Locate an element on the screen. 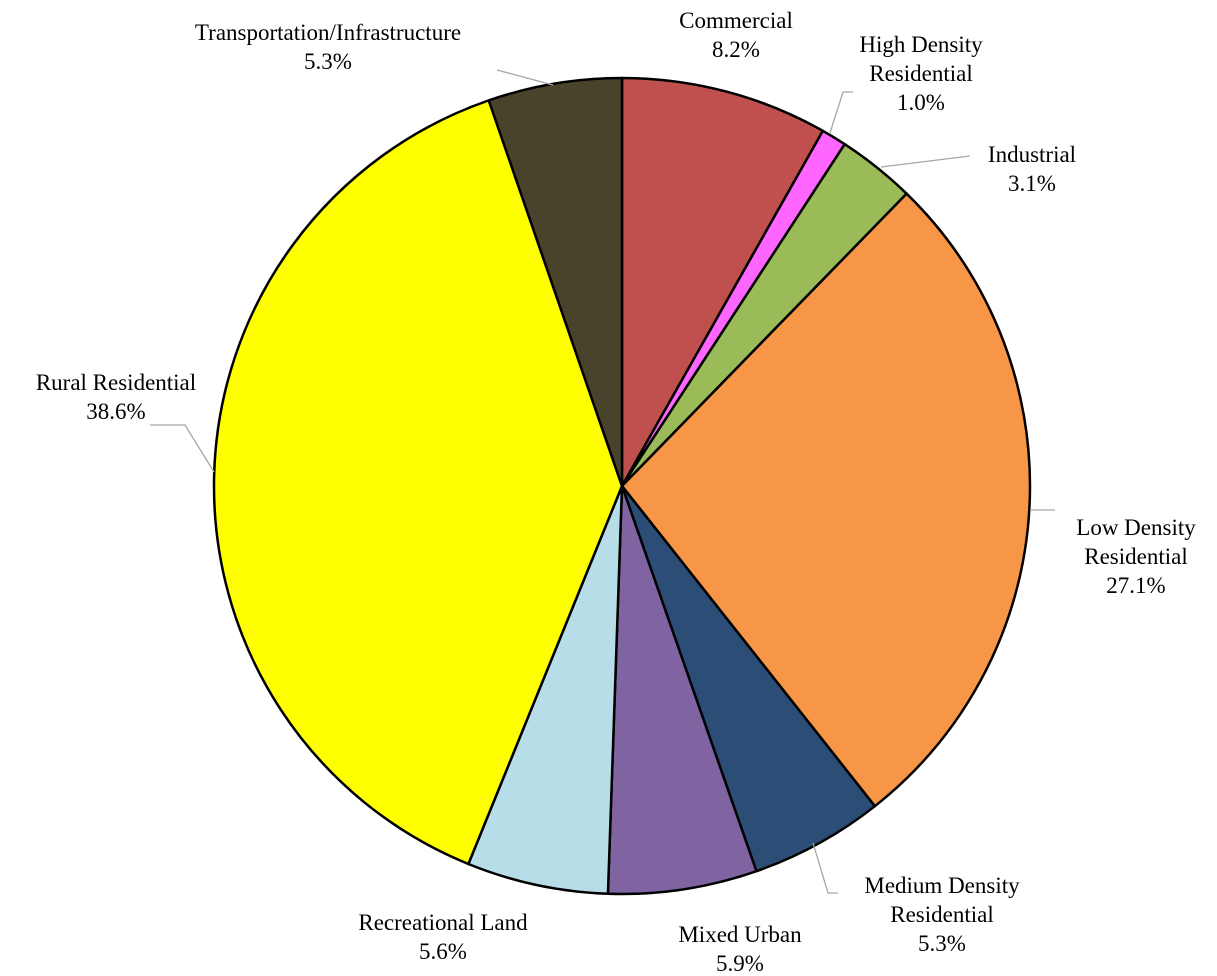  pie-slice-medium-density-residential is located at coordinates (748, 678).